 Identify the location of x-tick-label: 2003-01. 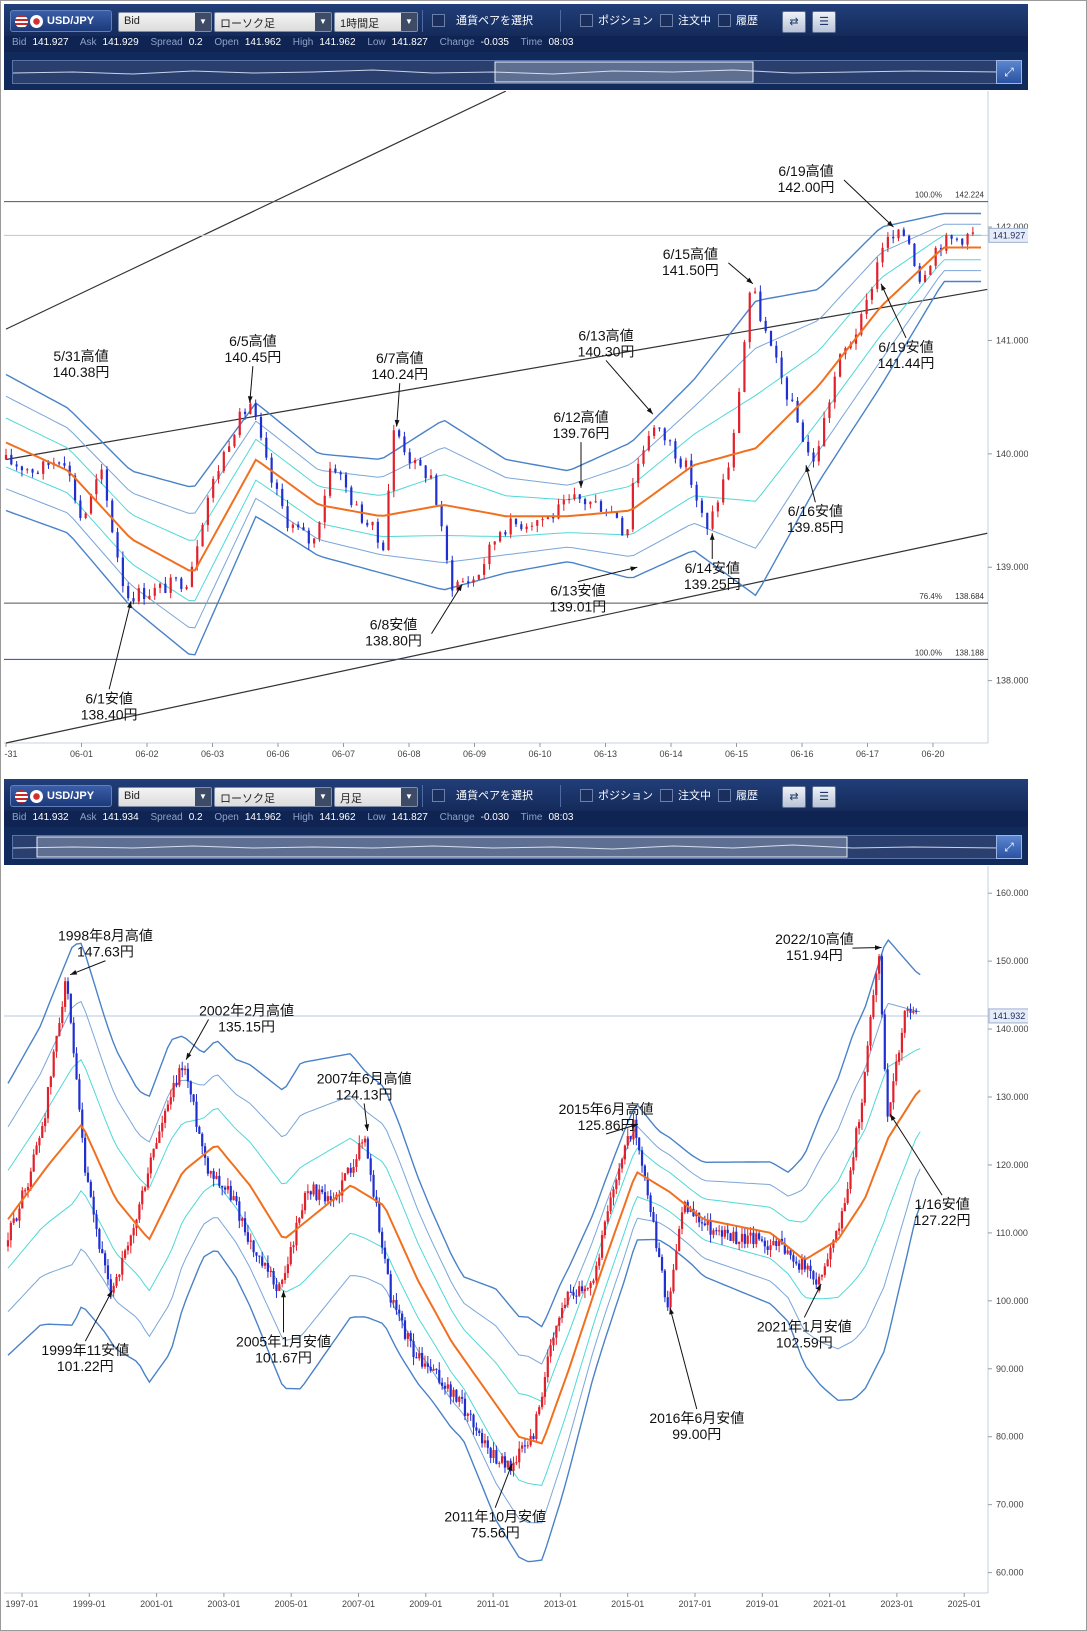
(223, 1604).